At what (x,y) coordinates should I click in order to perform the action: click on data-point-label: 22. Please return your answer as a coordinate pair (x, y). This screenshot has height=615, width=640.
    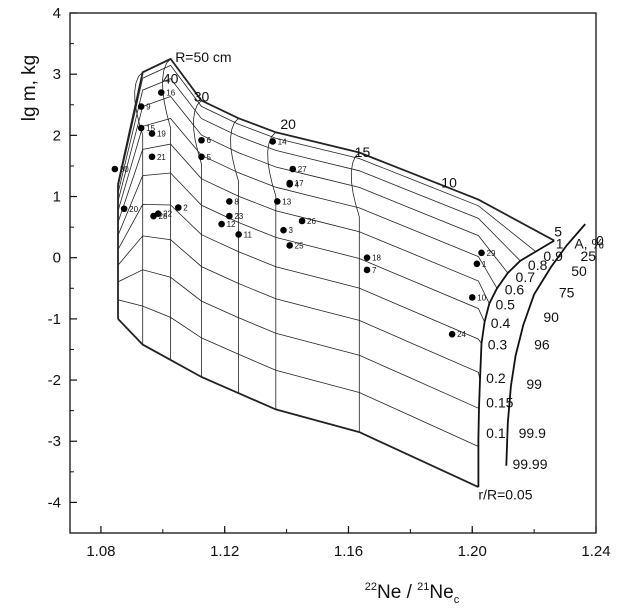
    Looking at the image, I should click on (167, 214).